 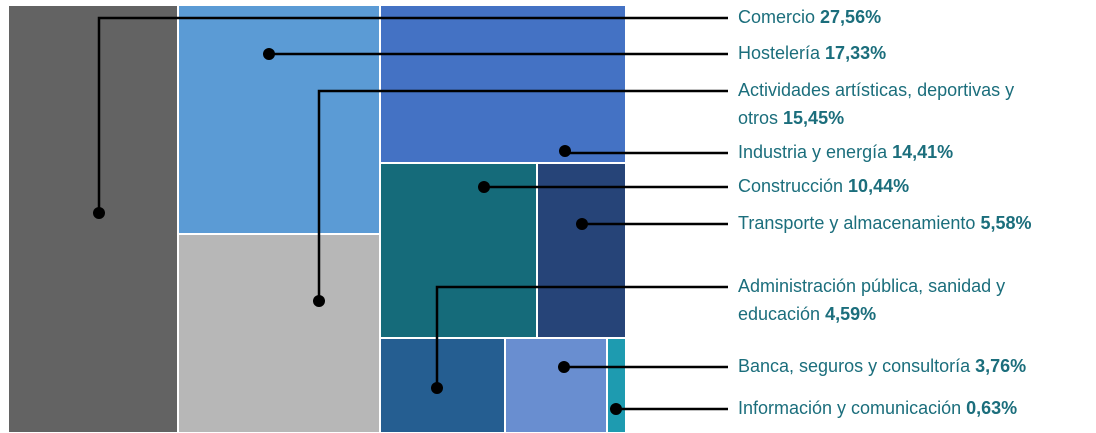 What do you see at coordinates (776, 17) in the screenshot?
I see `label-name: Comercio` at bounding box center [776, 17].